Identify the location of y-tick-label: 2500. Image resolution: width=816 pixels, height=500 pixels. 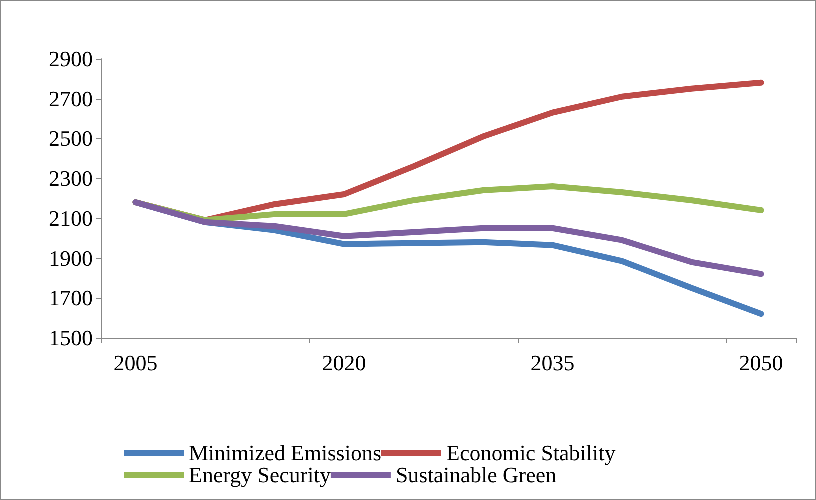
(71, 139).